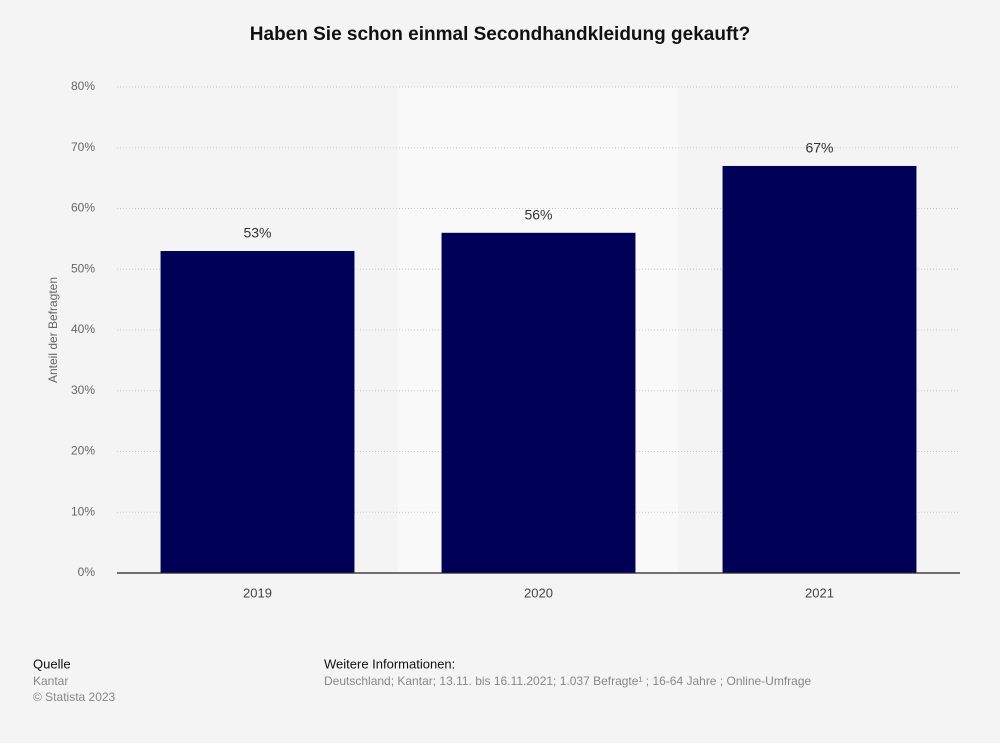  I want to click on value-label: 67%, so click(819, 148).